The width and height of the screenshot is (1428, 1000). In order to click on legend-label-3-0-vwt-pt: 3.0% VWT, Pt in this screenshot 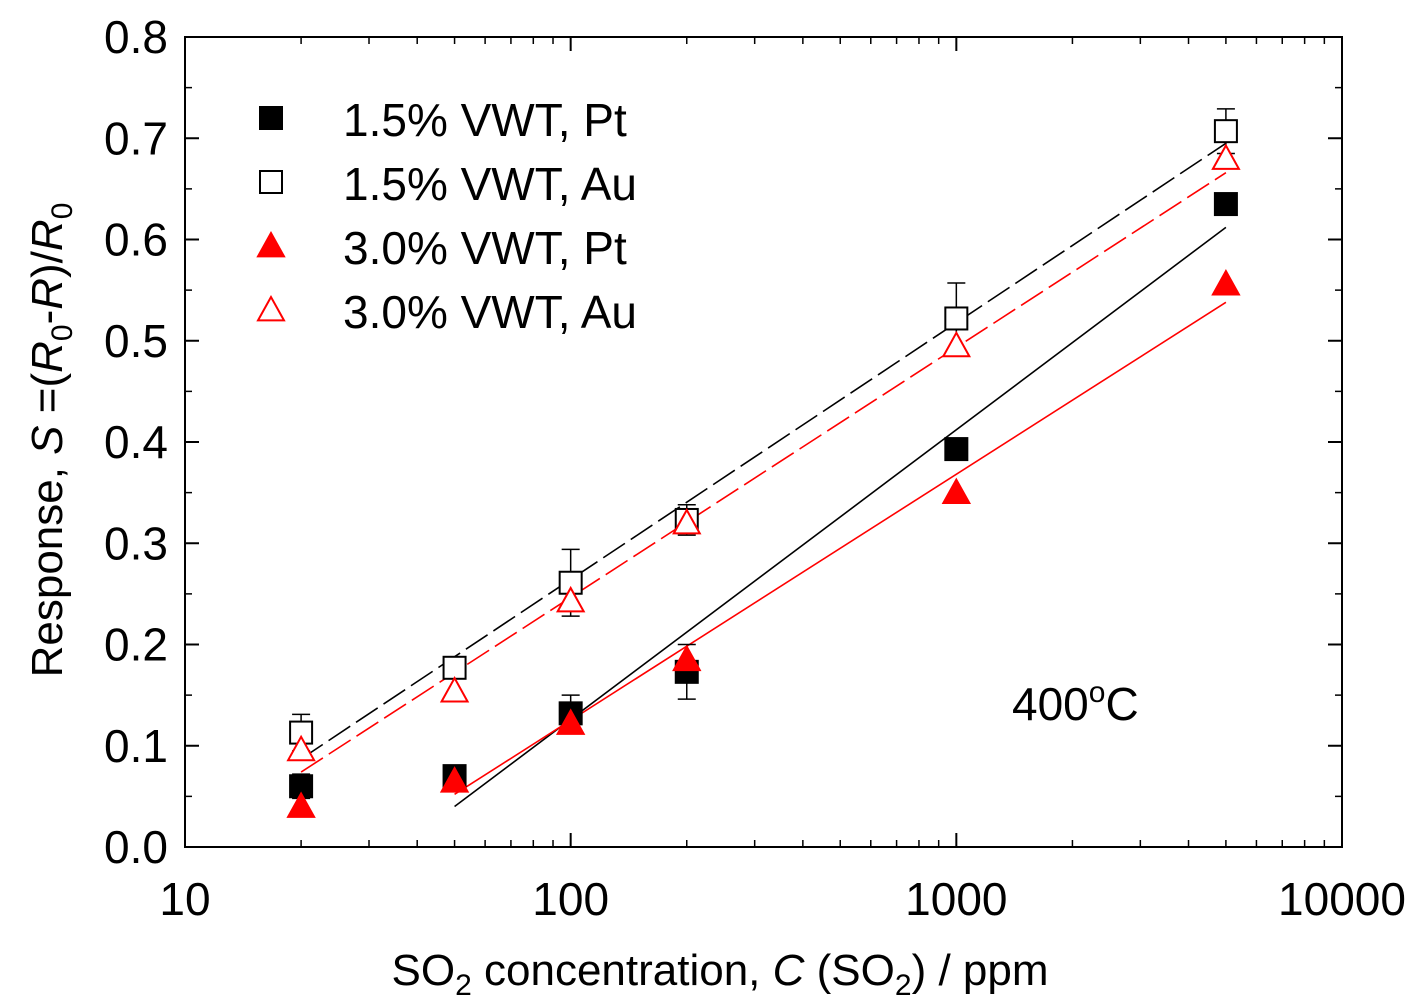, I will do `click(485, 248)`.